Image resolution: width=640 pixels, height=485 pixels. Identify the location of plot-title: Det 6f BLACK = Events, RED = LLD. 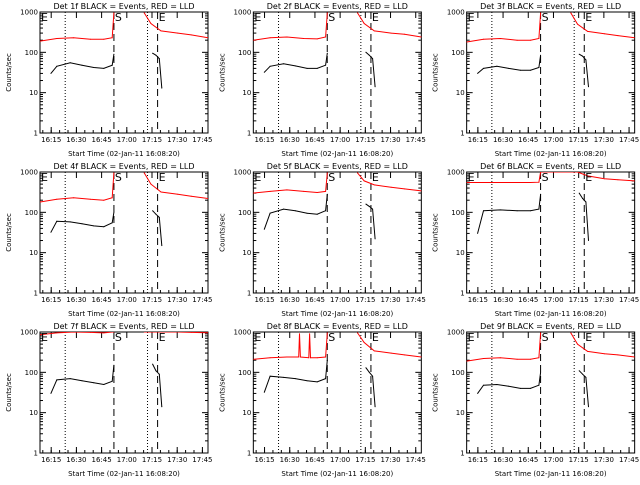
(550, 166).